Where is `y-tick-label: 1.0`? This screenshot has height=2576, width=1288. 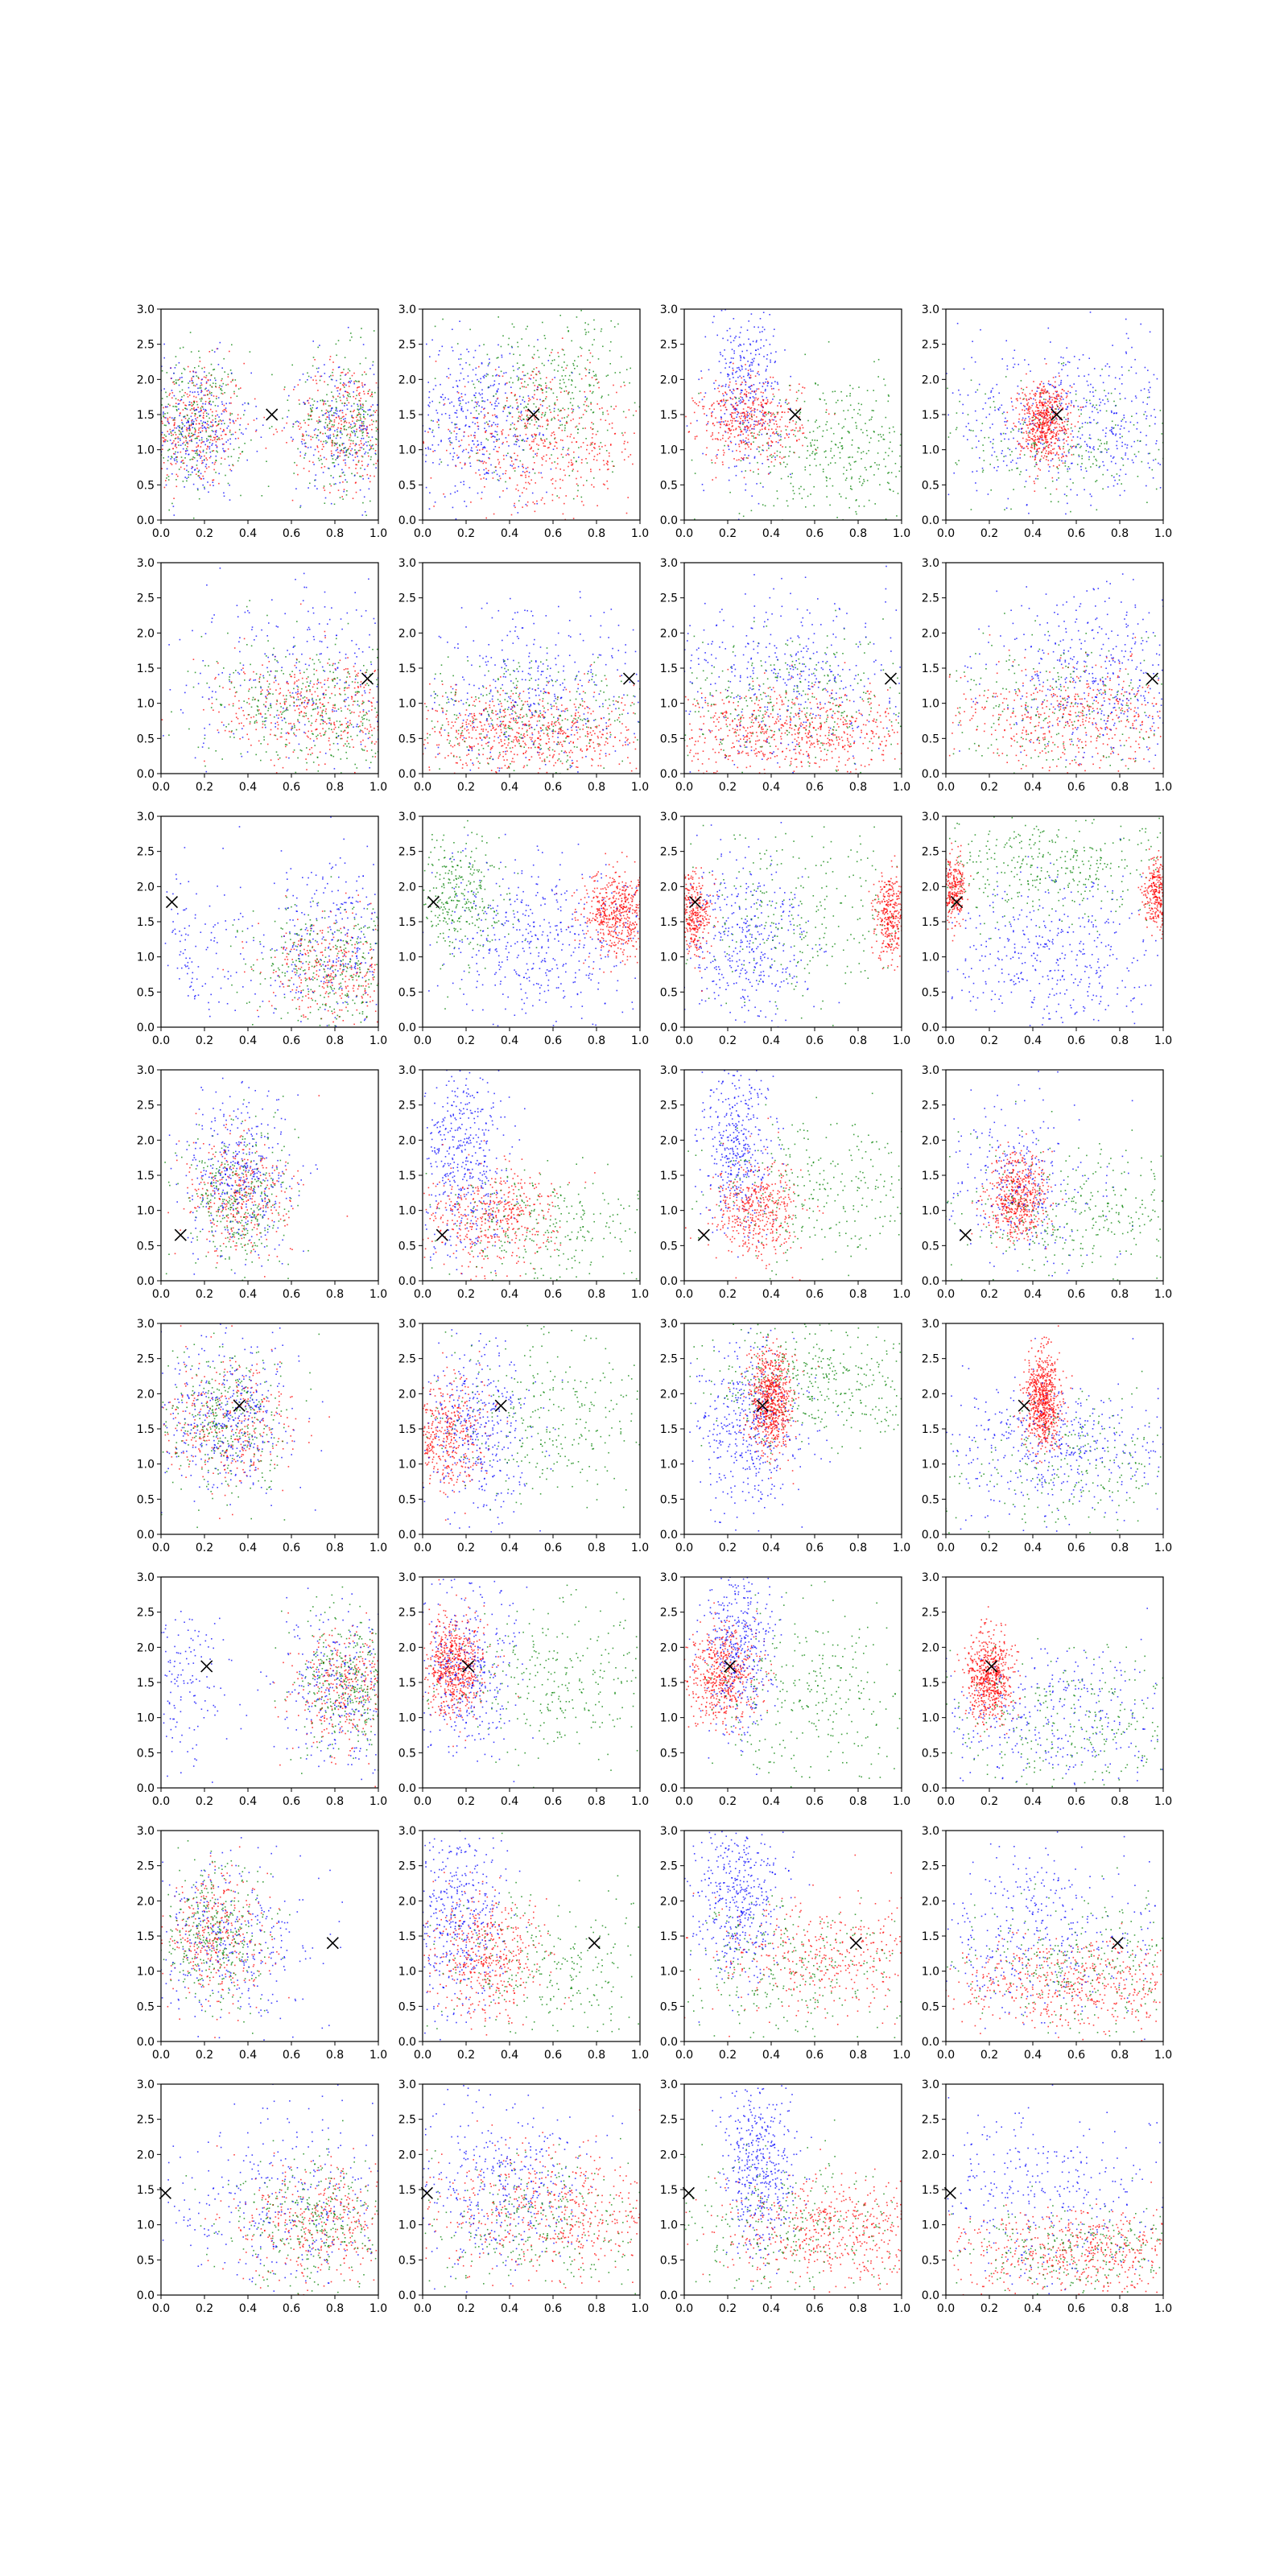
y-tick-label: 1.0 is located at coordinates (669, 450).